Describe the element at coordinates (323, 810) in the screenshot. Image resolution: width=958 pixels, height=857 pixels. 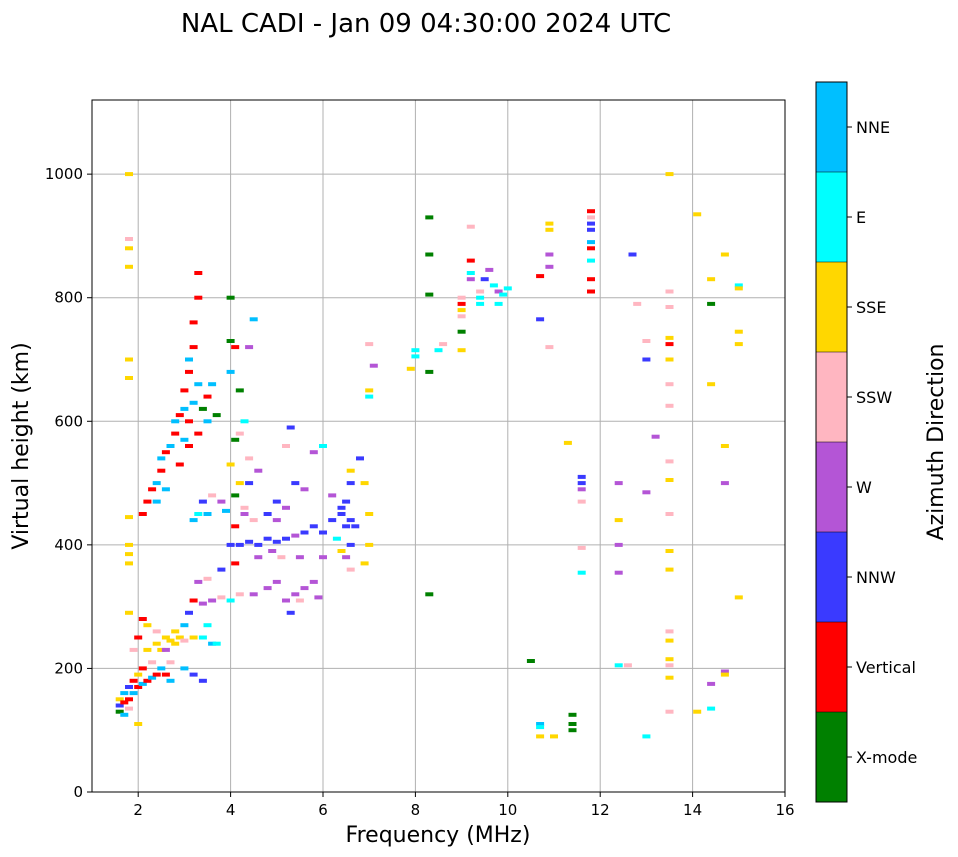
I see `x-tick-label: 6` at that location.